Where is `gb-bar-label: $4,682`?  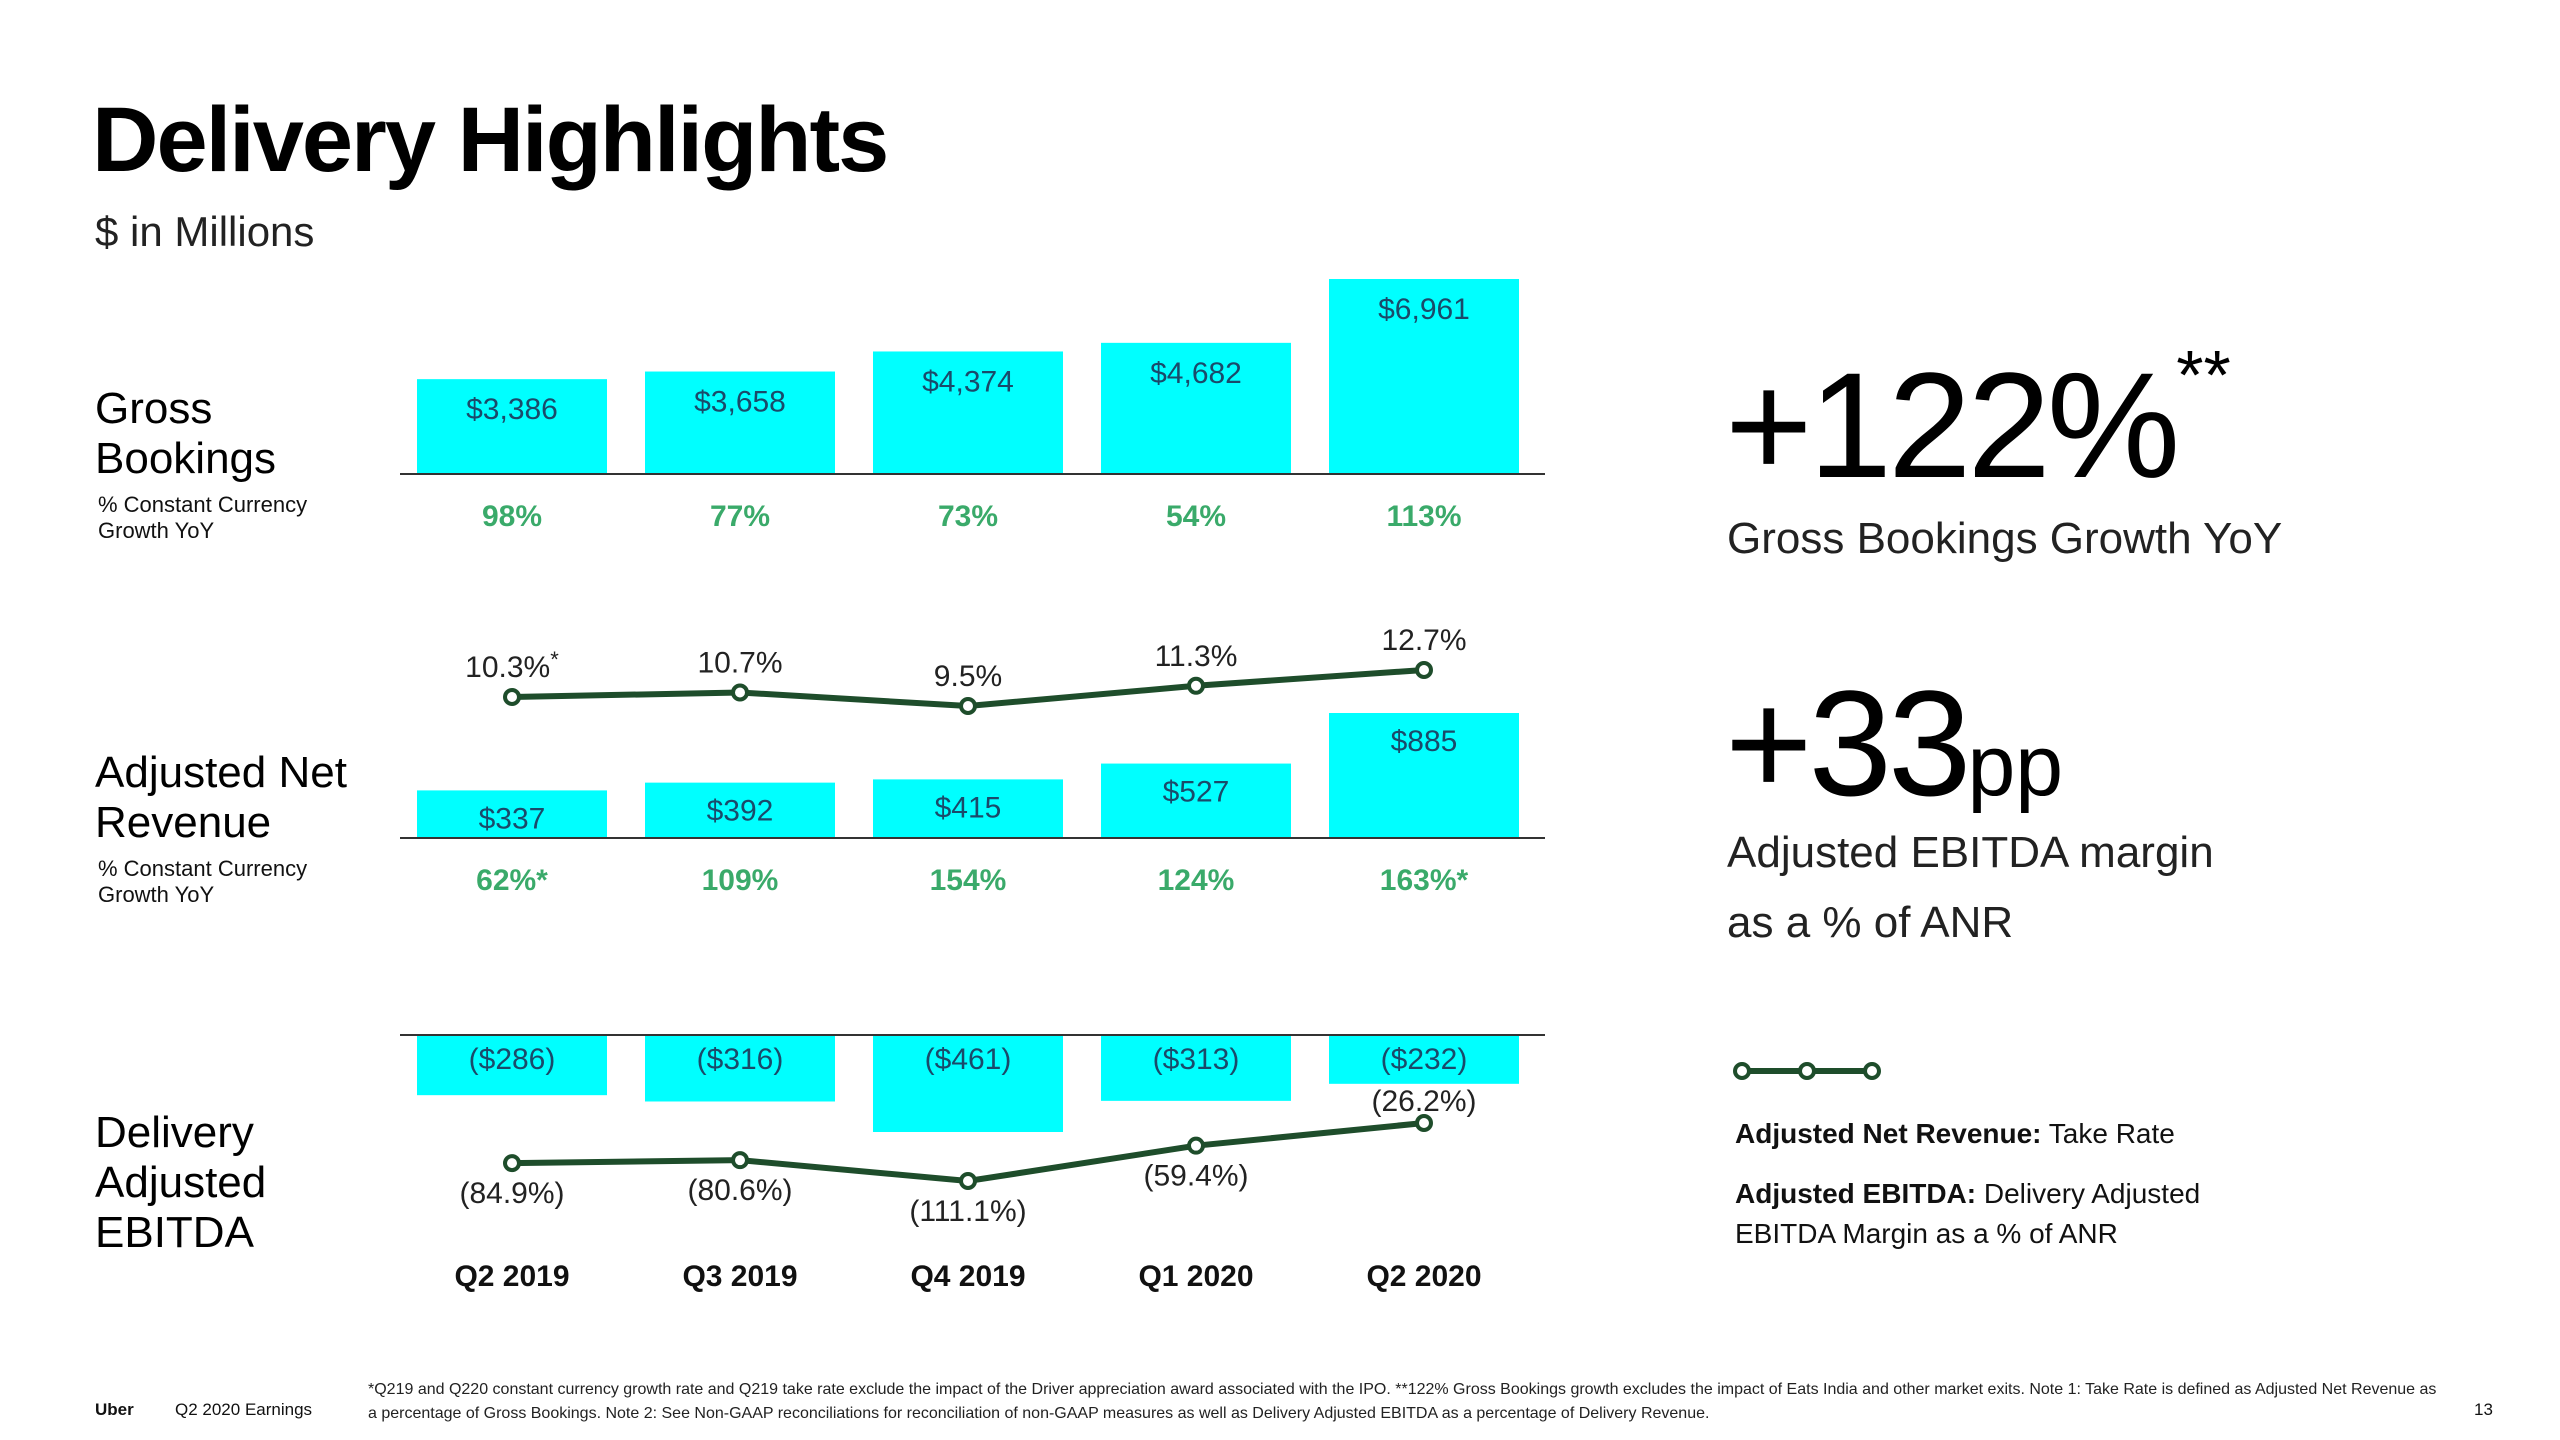 gb-bar-label: $4,682 is located at coordinates (1196, 373).